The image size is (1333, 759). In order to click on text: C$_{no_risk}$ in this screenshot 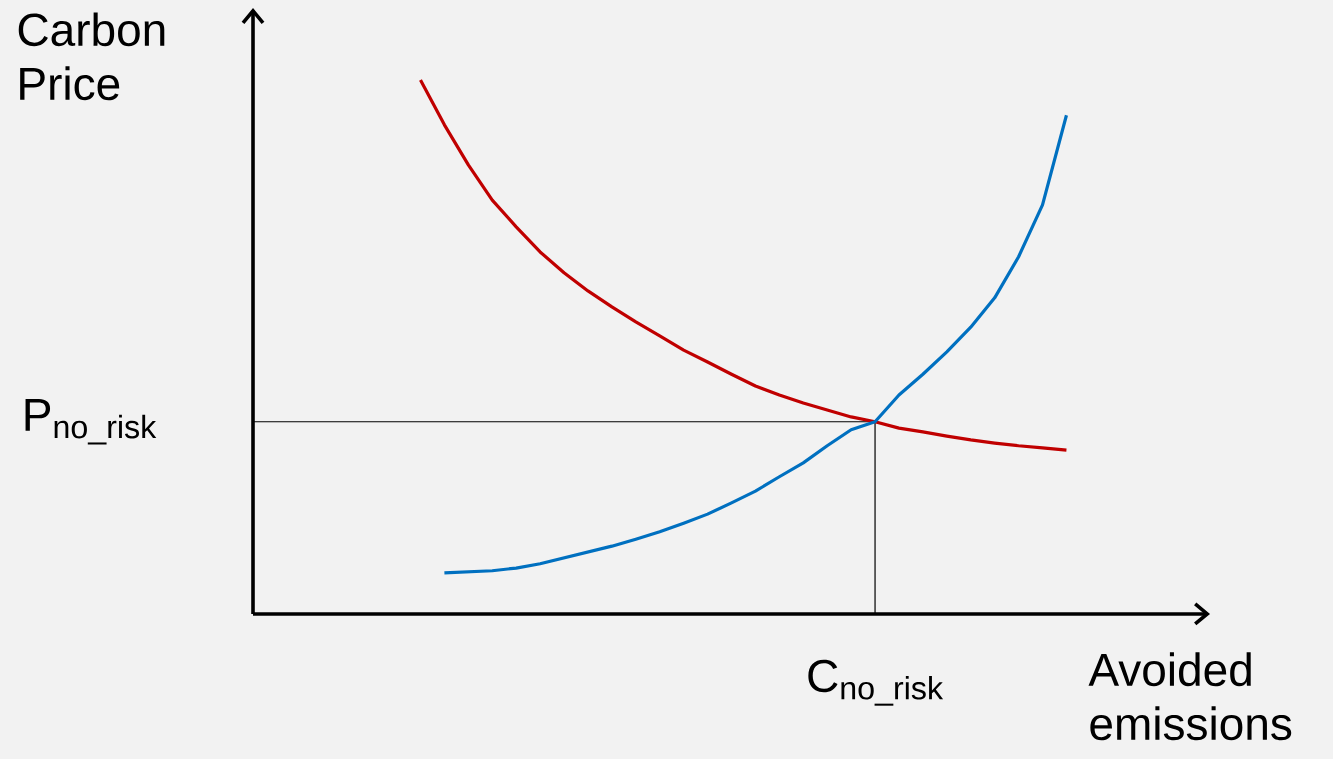, I will do `click(876, 682)`.